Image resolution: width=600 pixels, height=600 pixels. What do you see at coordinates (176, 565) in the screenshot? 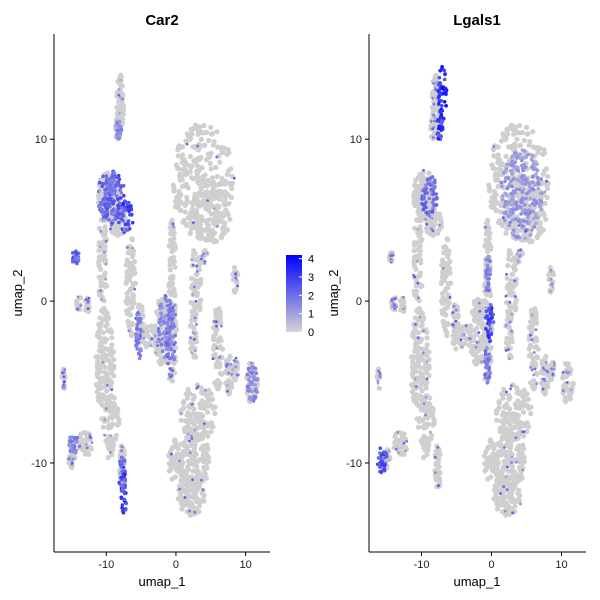
I see `x-tick-label: 0` at bounding box center [176, 565].